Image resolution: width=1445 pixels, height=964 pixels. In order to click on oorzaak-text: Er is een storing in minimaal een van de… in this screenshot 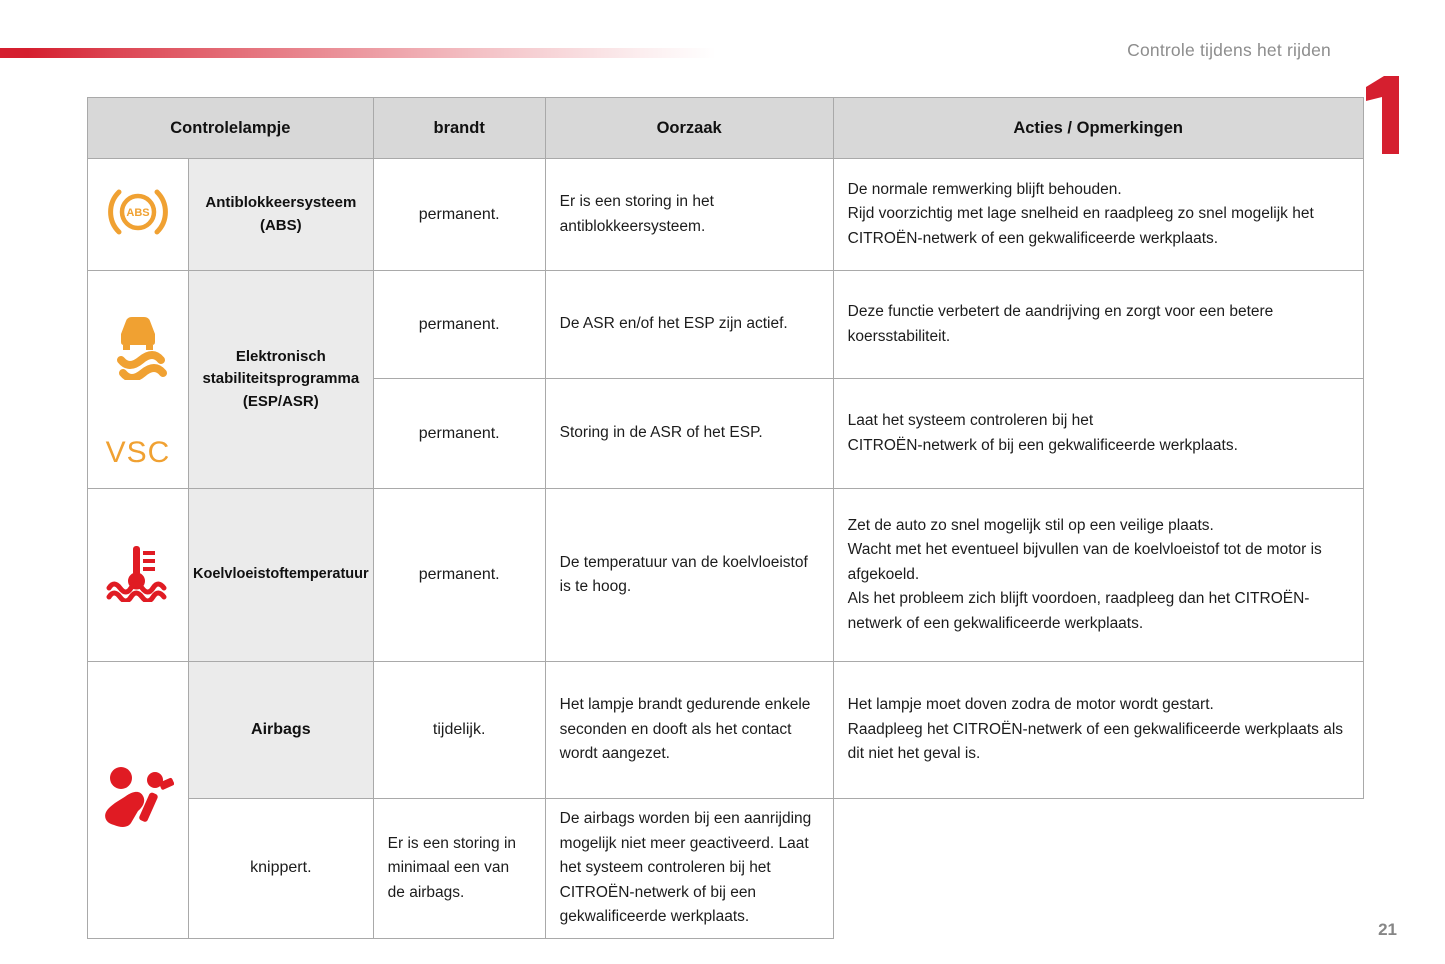, I will do `click(459, 868)`.